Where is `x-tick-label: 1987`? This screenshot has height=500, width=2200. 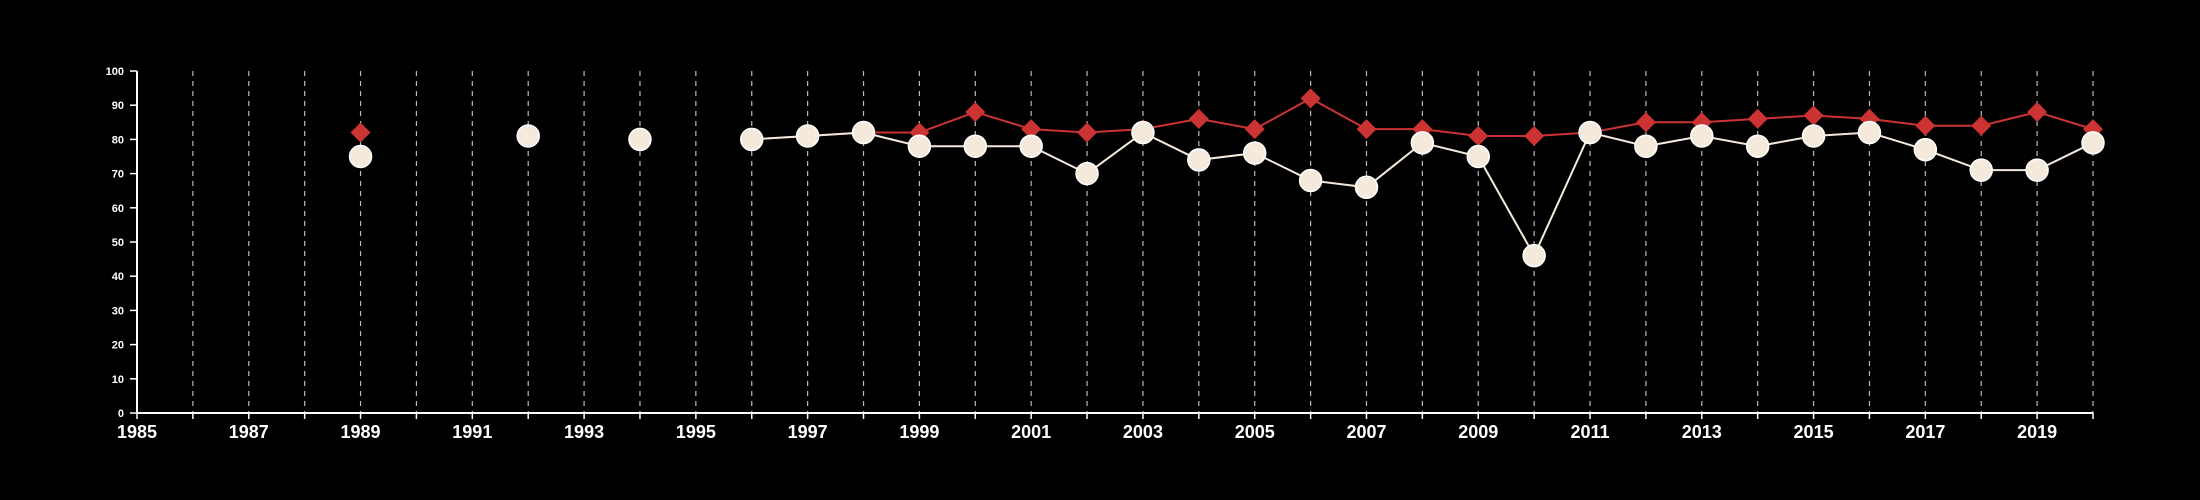 x-tick-label: 1987 is located at coordinates (249, 432).